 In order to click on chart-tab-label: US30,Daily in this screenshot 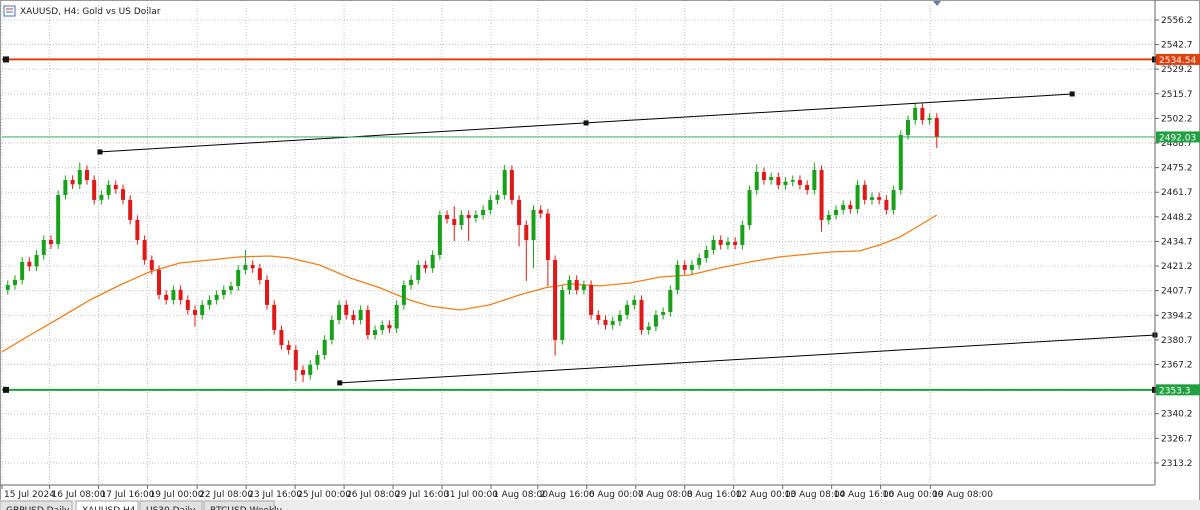, I will do `click(171, 508)`.